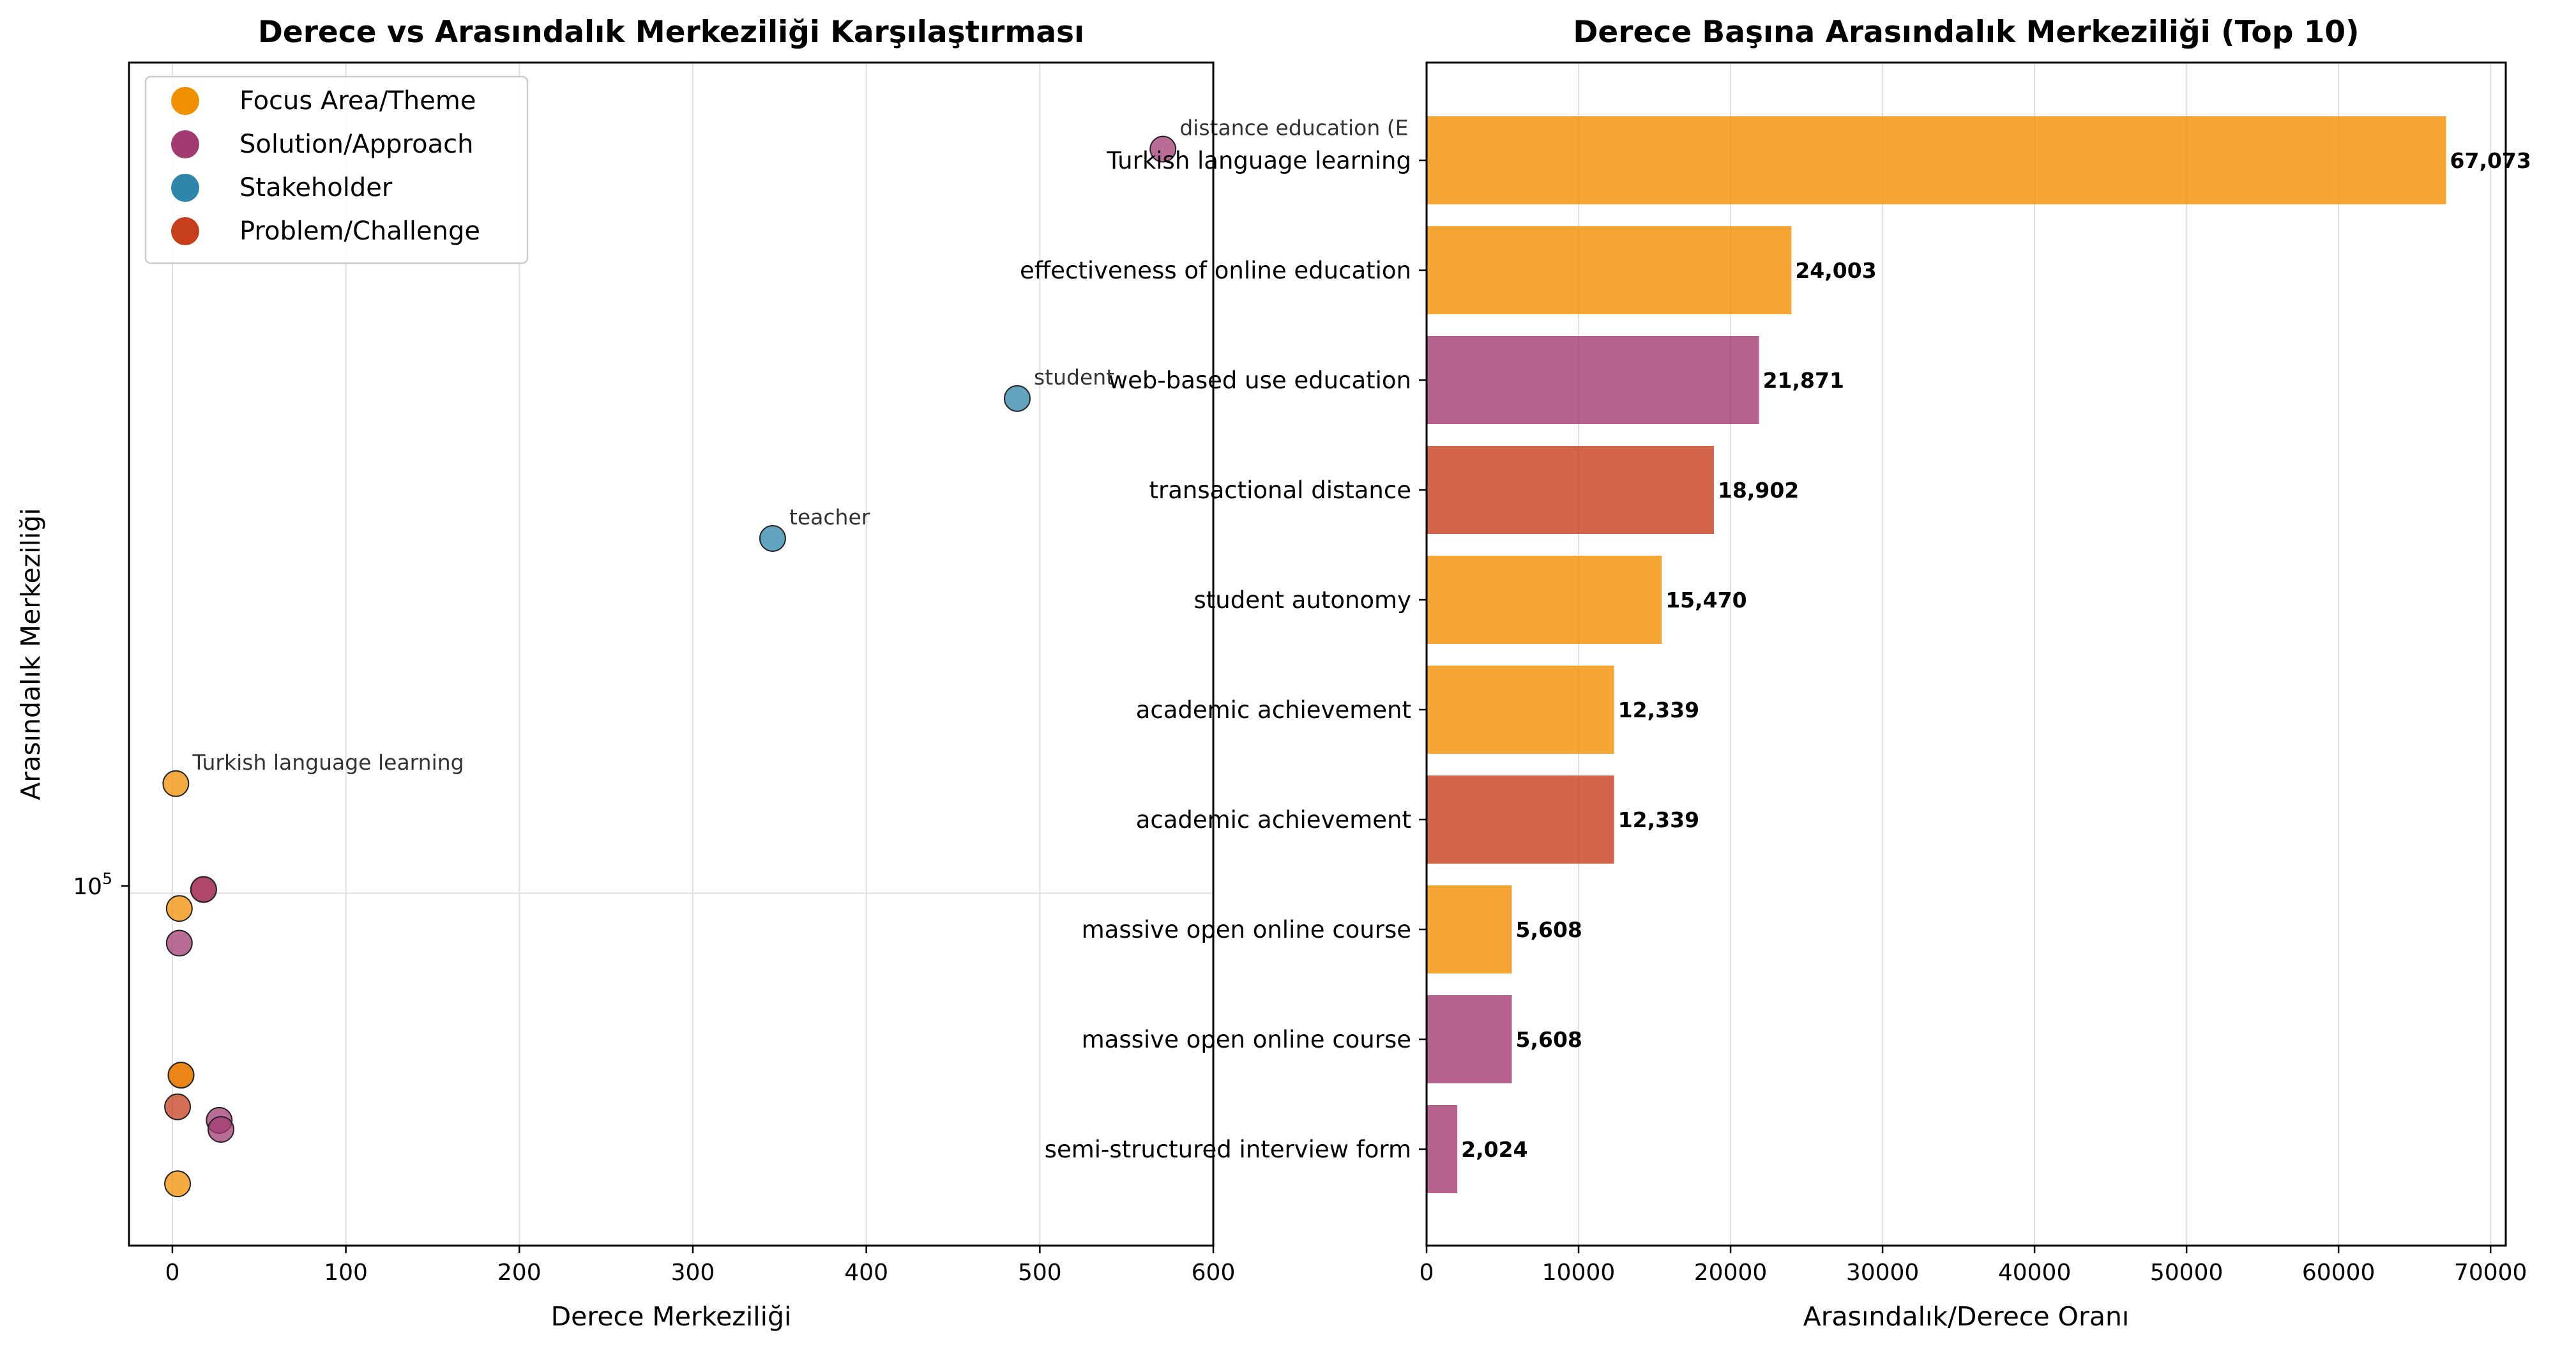 The height and width of the screenshot is (1351, 2576). What do you see at coordinates (520, 1273) in the screenshot?
I see `scatter-x-tick-label: 200` at bounding box center [520, 1273].